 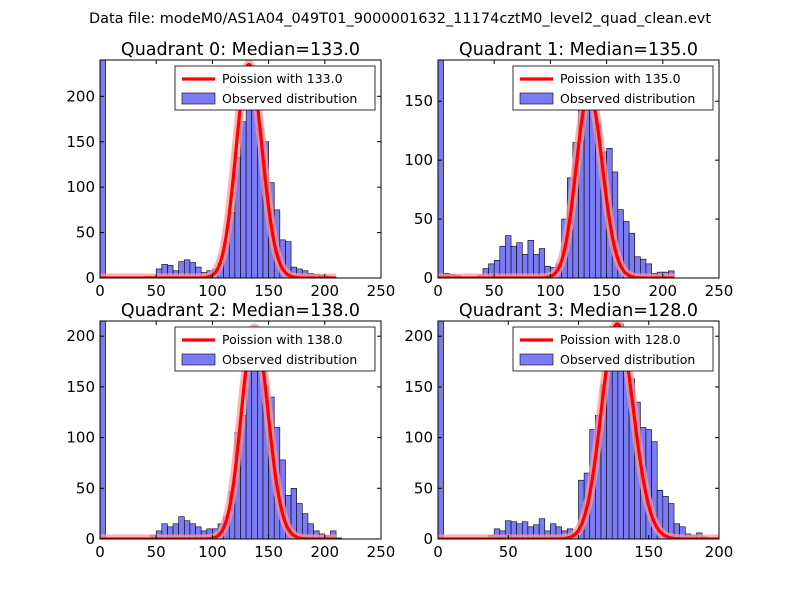 What do you see at coordinates (613, 88) in the screenshot?
I see `legend: Poission with 135.0 Observed distribution` at bounding box center [613, 88].